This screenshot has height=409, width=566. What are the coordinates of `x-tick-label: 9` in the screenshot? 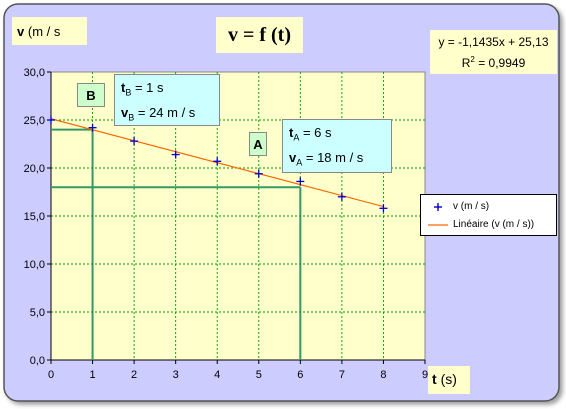 It's located at (425, 375).